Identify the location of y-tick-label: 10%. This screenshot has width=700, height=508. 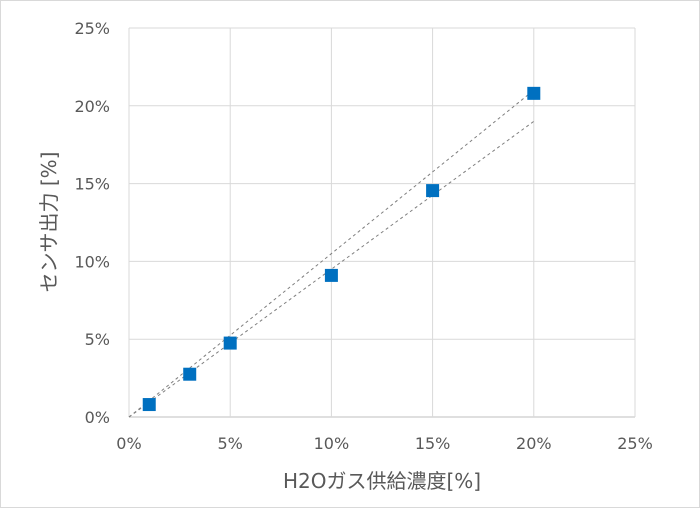
(92, 261).